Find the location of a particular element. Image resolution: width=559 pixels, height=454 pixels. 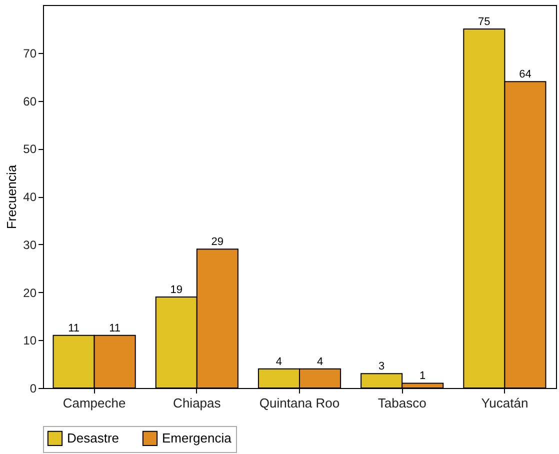

legend-label: Emergencia is located at coordinates (197, 438).